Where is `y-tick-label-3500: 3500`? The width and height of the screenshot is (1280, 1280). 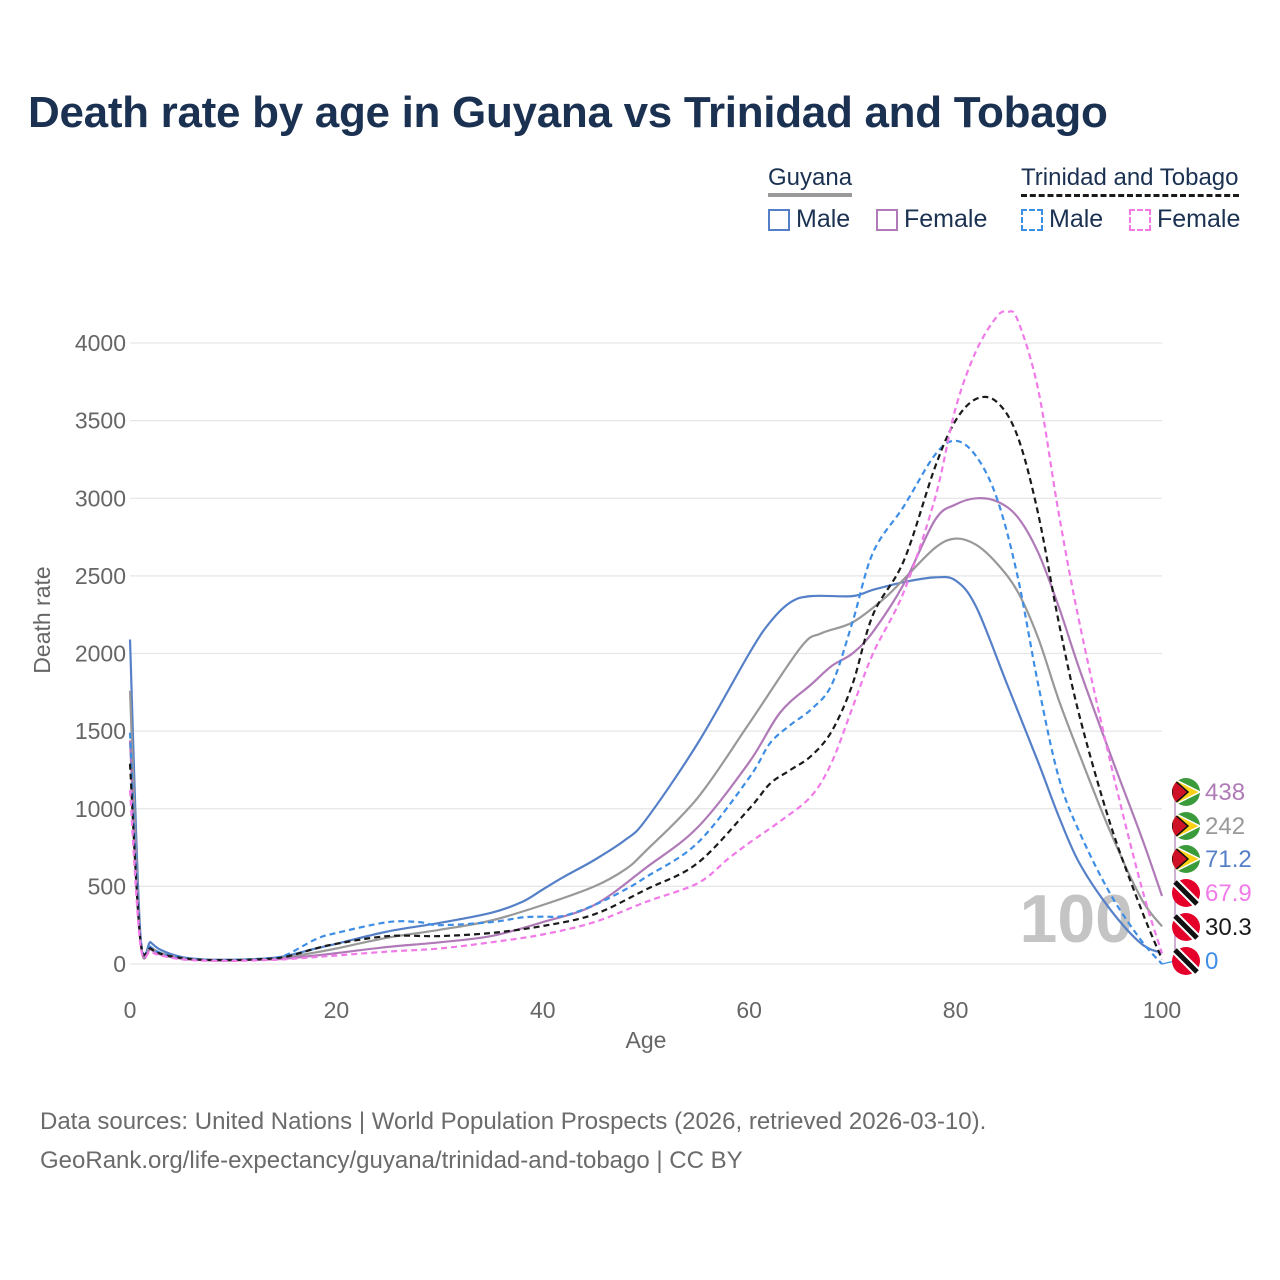
y-tick-label-3500: 3500 is located at coordinates (100, 421).